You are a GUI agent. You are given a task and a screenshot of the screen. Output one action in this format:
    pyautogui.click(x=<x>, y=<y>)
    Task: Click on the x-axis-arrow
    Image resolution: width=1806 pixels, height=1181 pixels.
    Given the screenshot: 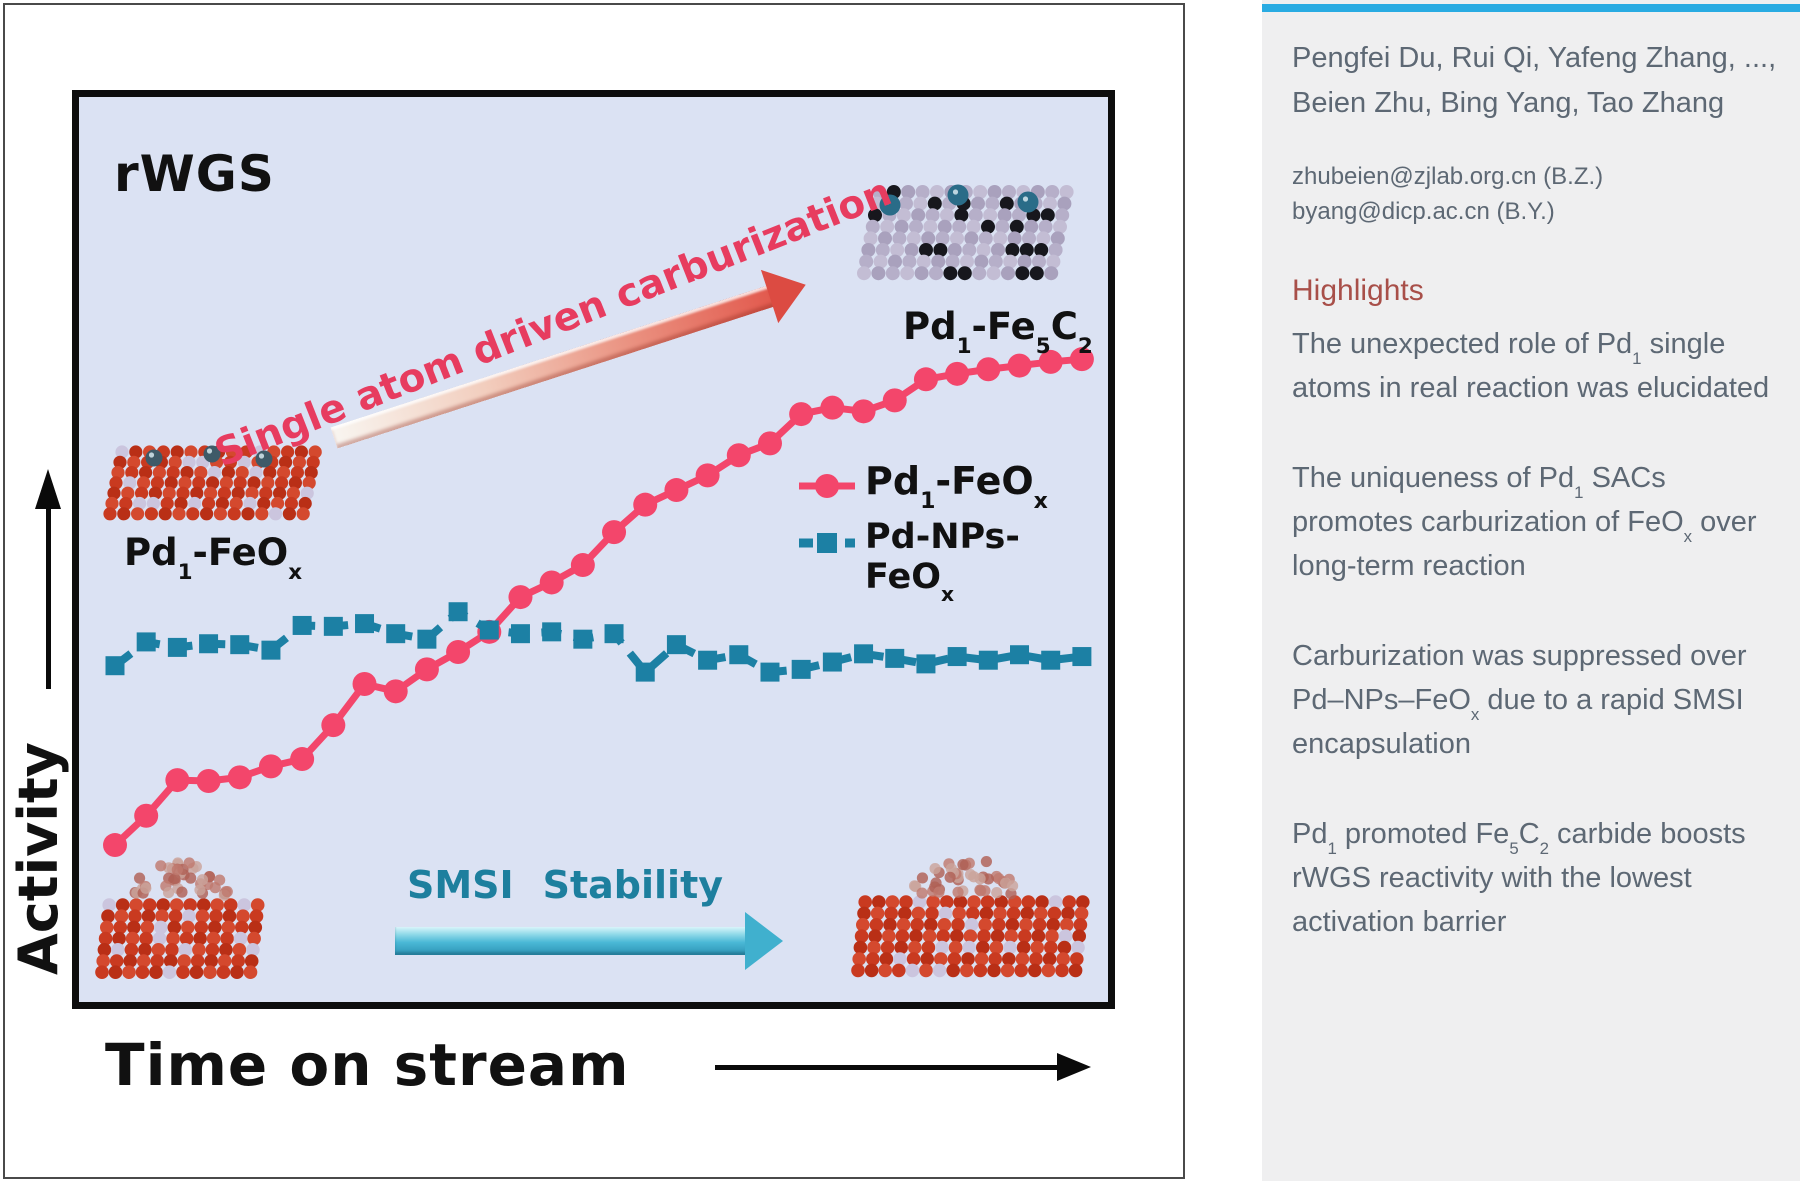 What is the action you would take?
    pyautogui.click(x=887, y=1067)
    